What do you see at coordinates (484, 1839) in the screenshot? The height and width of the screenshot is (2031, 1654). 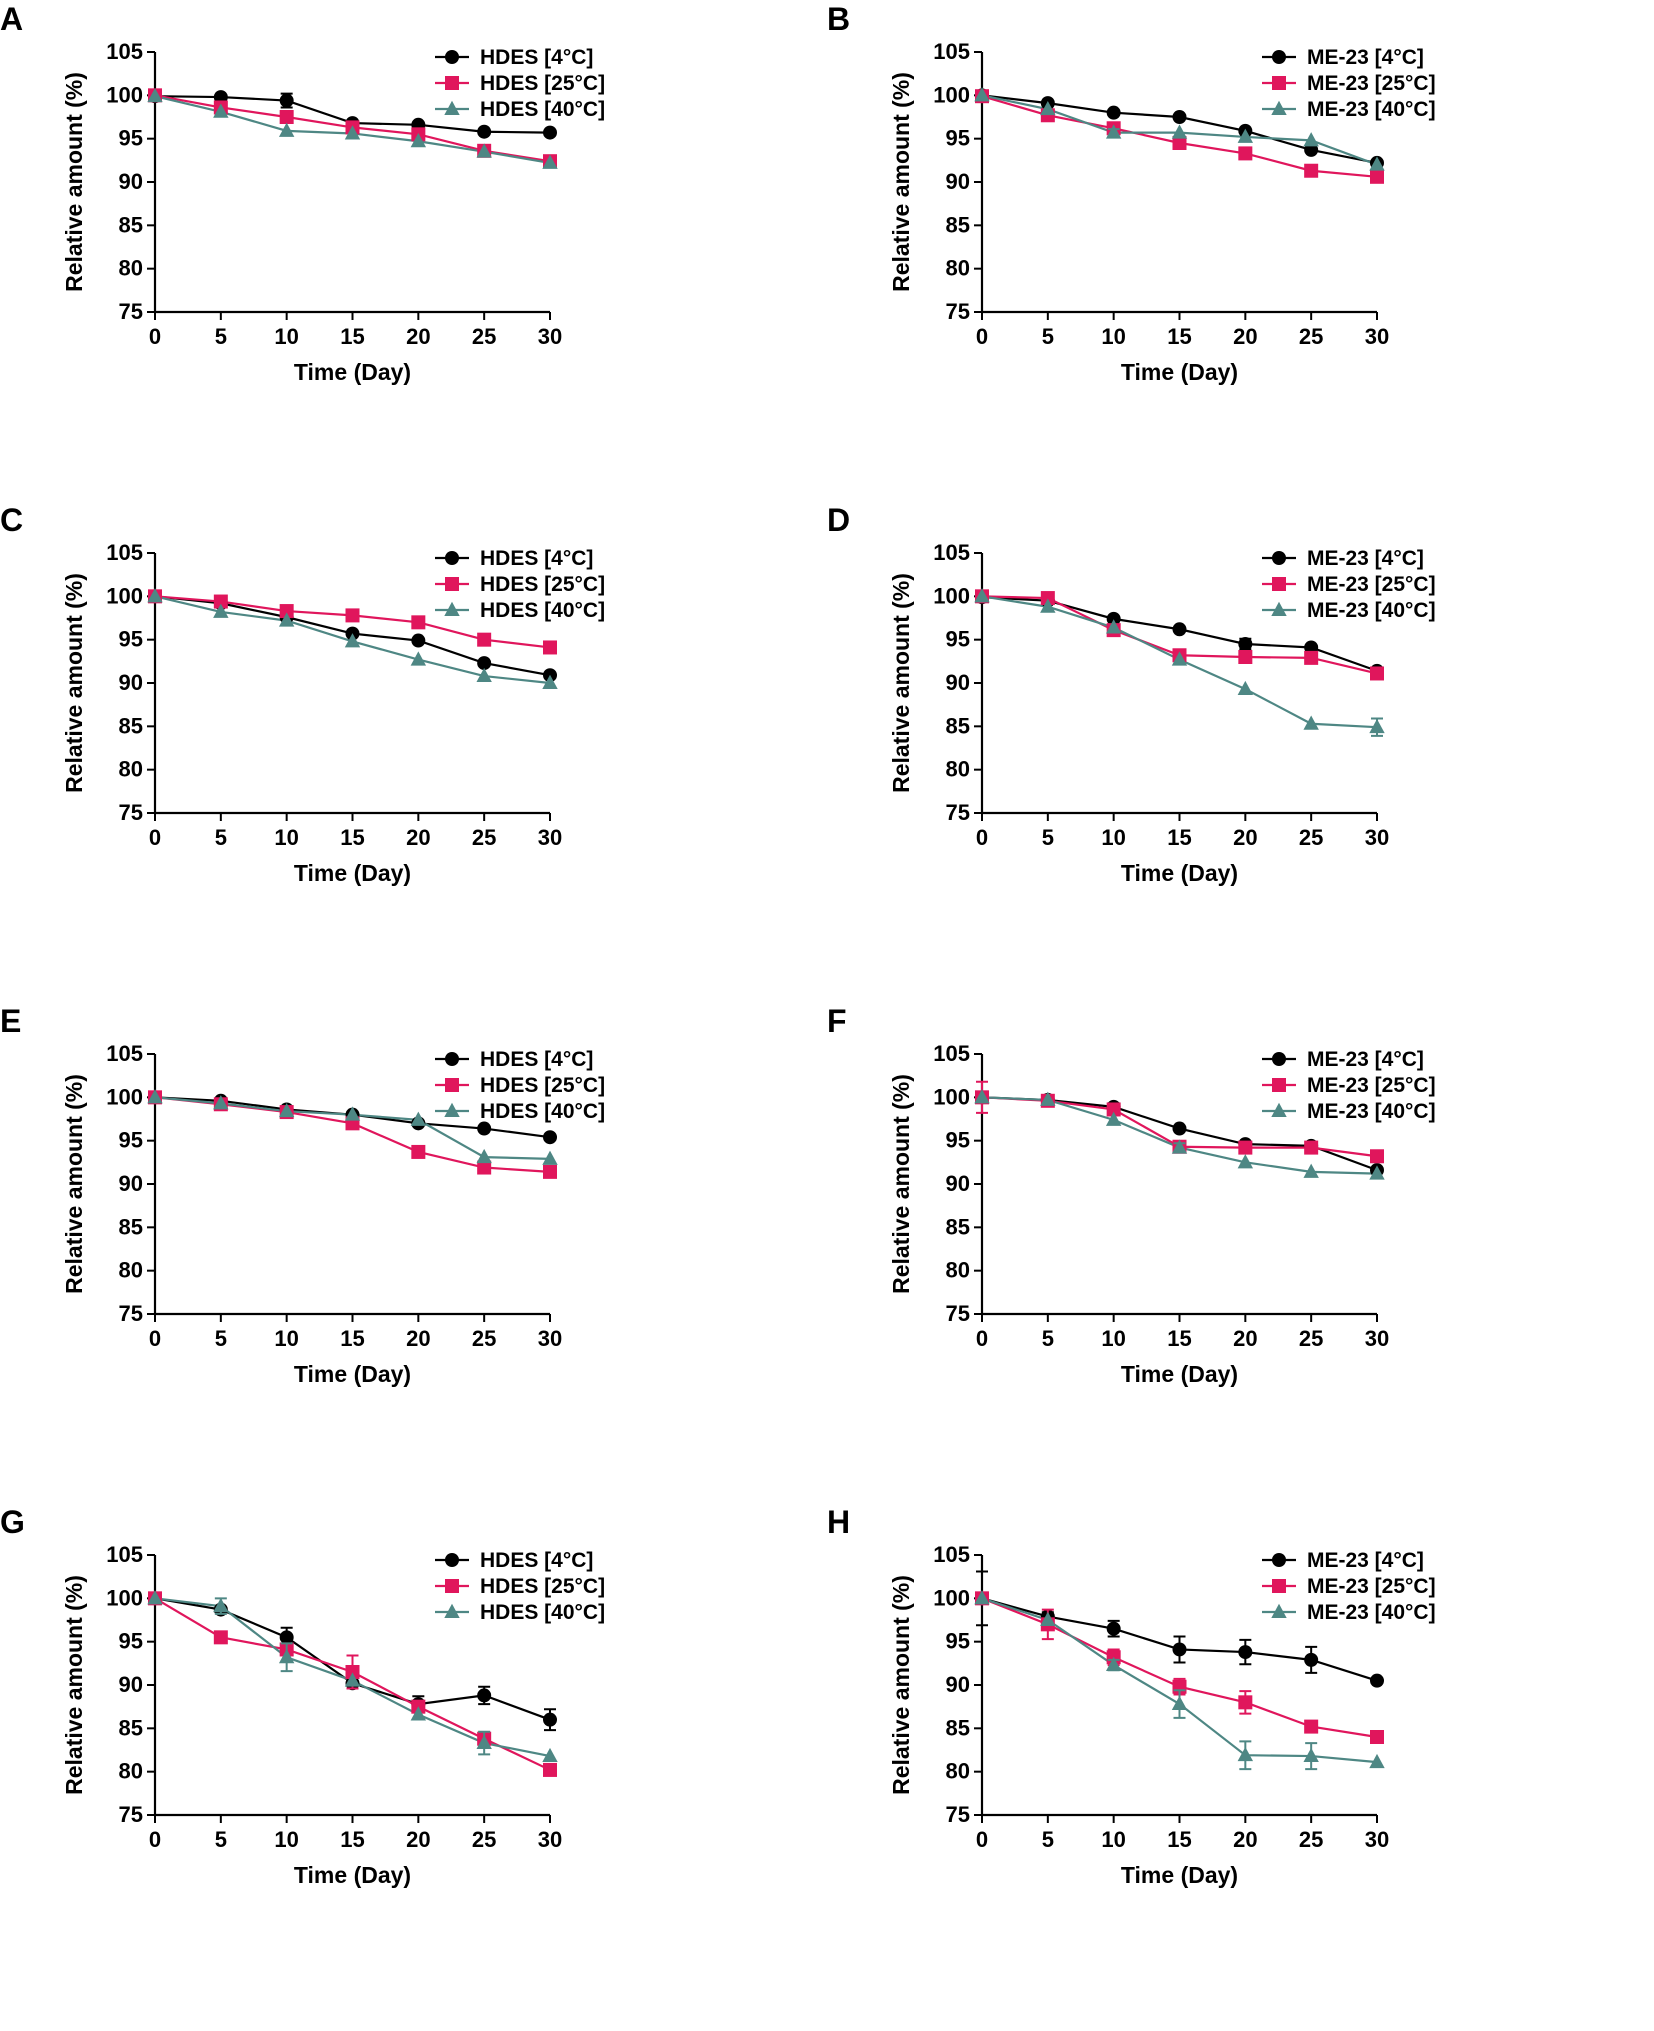 I see `x-tick-label: 25` at bounding box center [484, 1839].